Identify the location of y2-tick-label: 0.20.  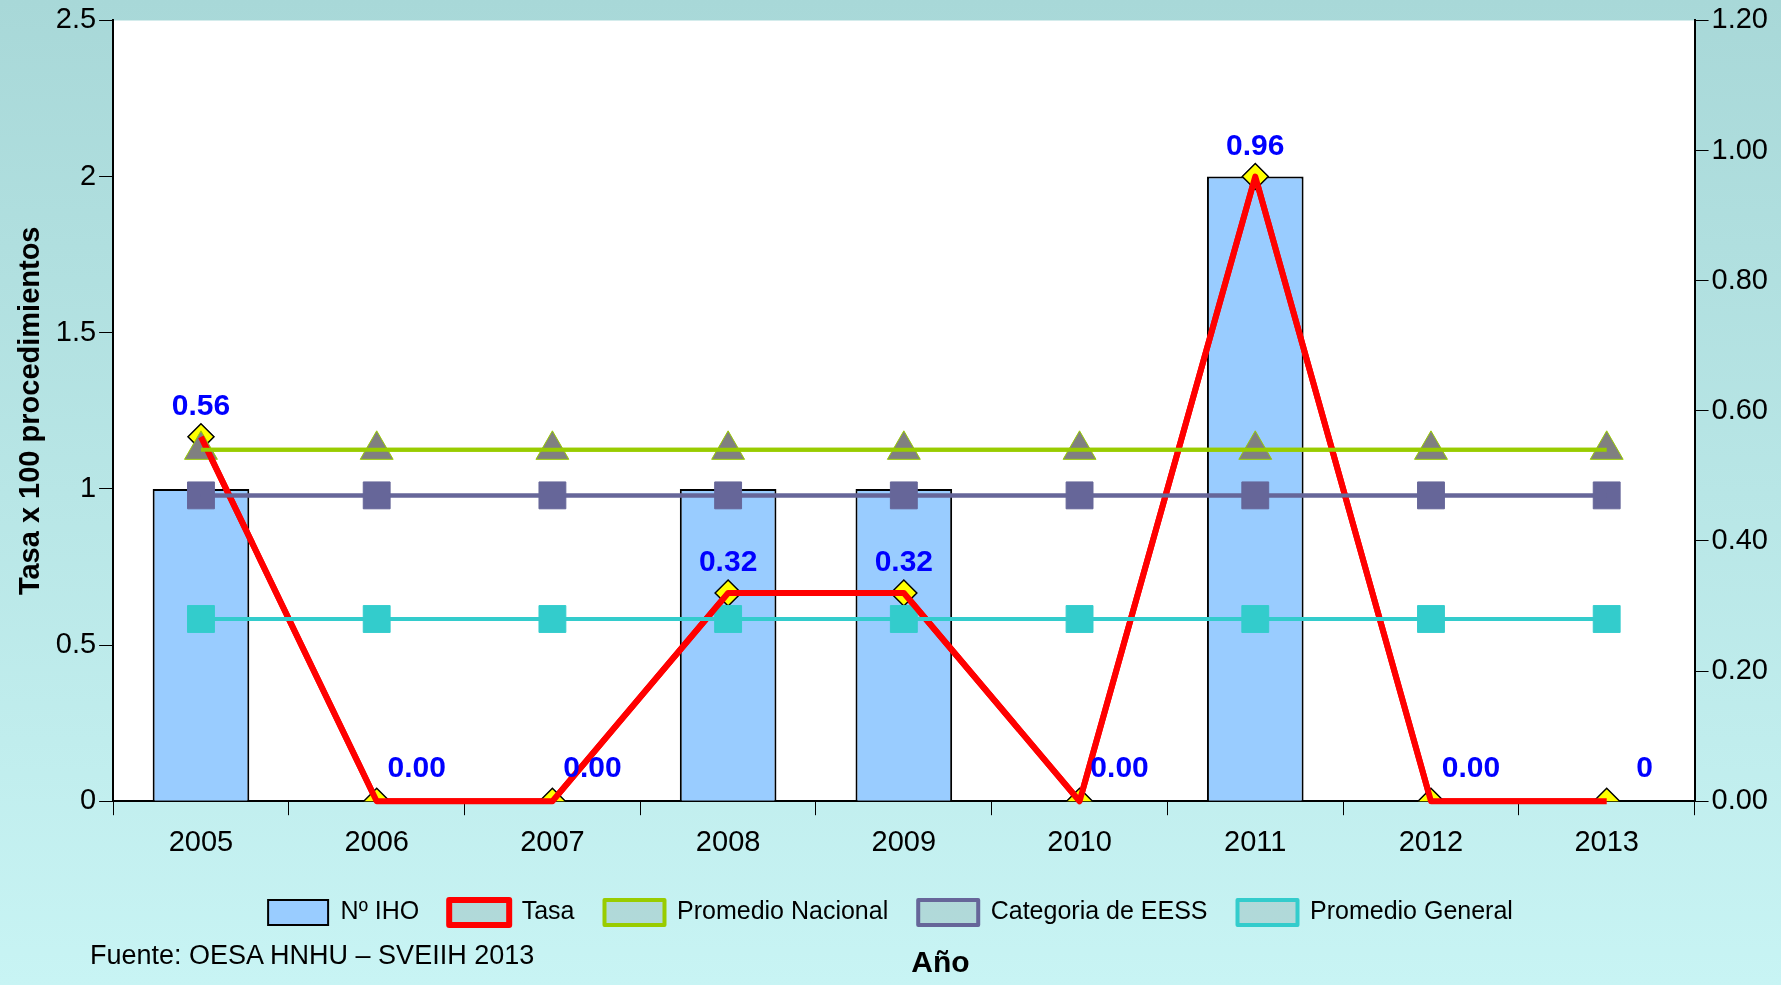
(1740, 669).